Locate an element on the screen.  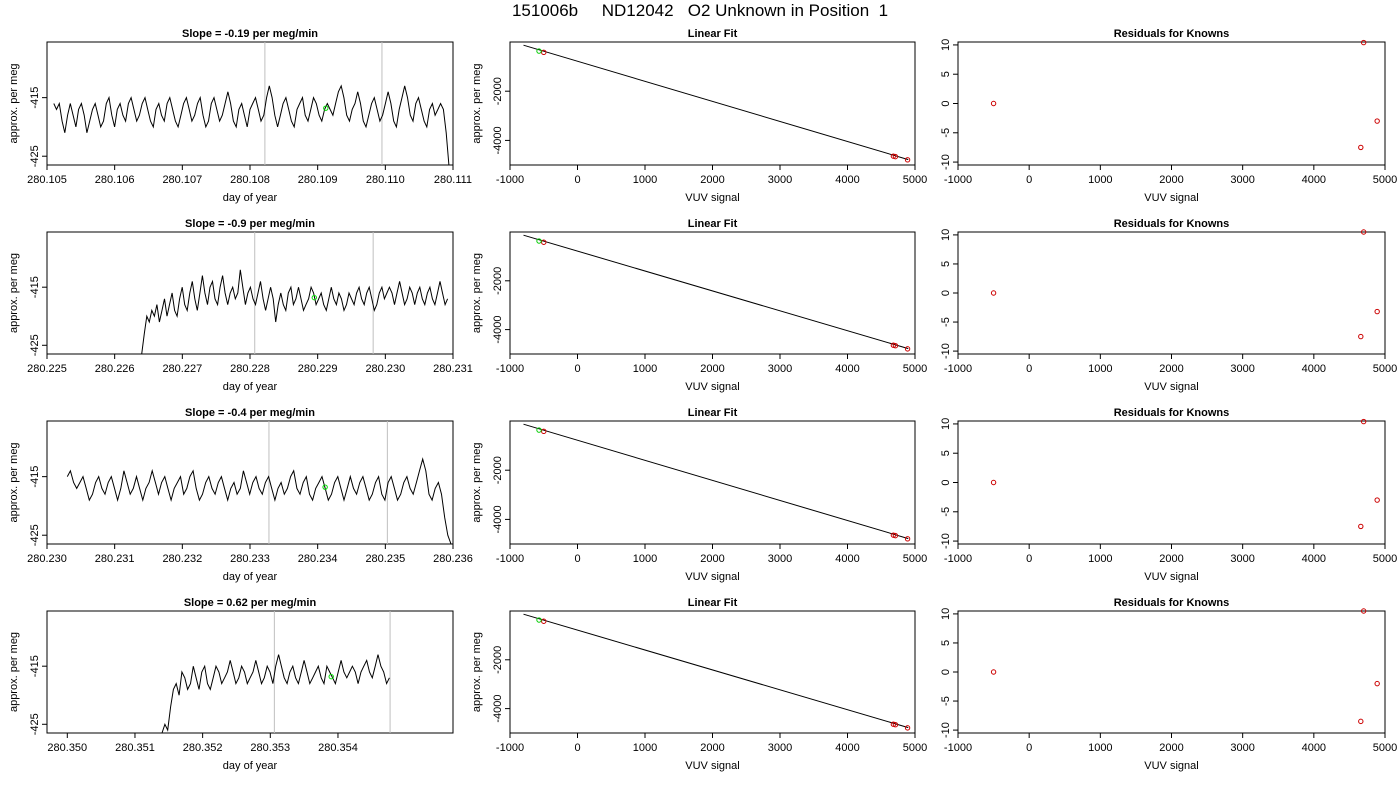
x-tick-label: 280.107 is located at coordinates (182, 180).